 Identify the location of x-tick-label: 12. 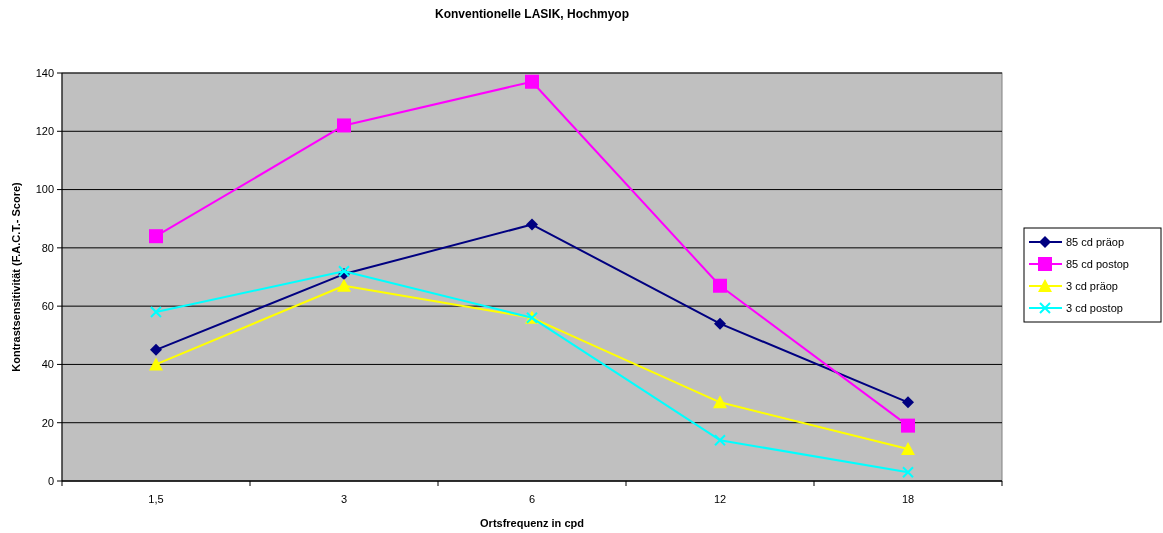
(720, 499).